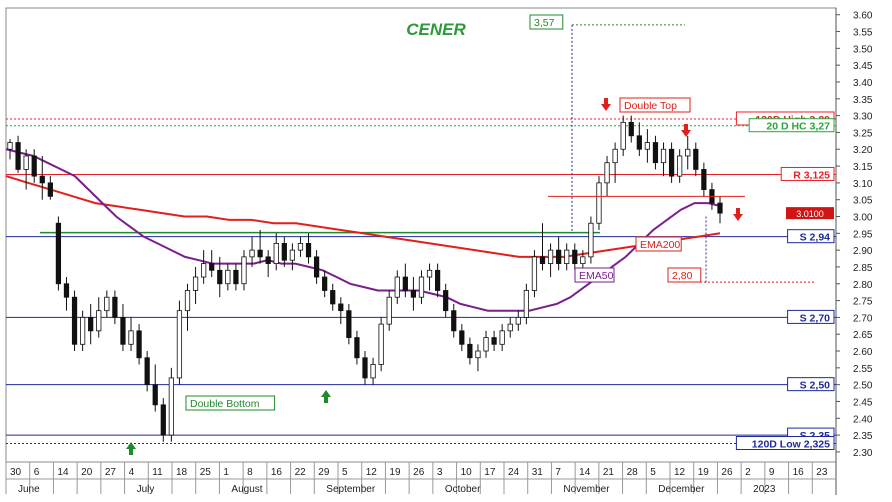 This screenshot has height=502, width=892. I want to click on x-tick-label: 4, so click(132, 472).